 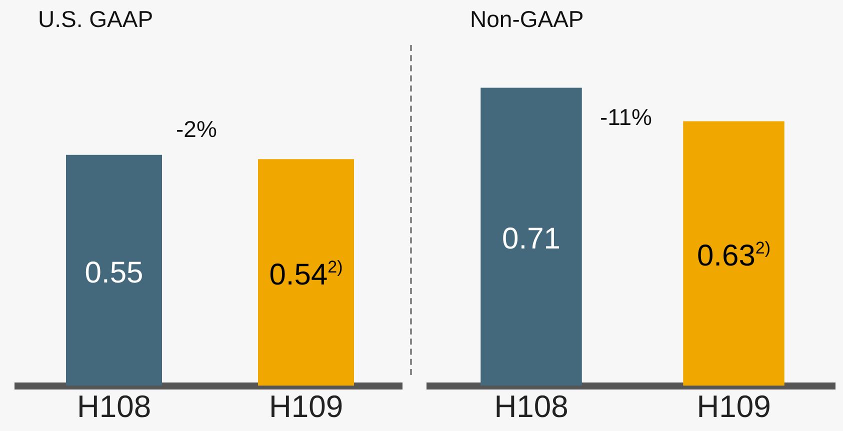 I want to click on data-label: 0.71, so click(x=531, y=239).